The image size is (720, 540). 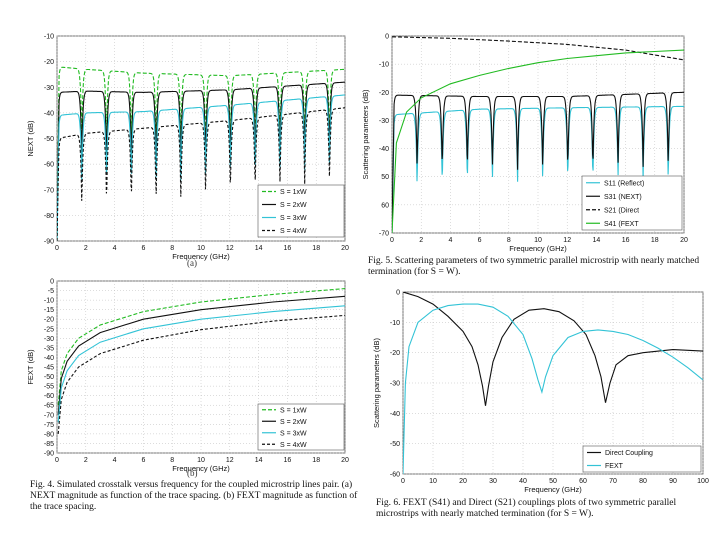 I want to click on legend-label: S41 (FEXT, so click(x=621, y=224).